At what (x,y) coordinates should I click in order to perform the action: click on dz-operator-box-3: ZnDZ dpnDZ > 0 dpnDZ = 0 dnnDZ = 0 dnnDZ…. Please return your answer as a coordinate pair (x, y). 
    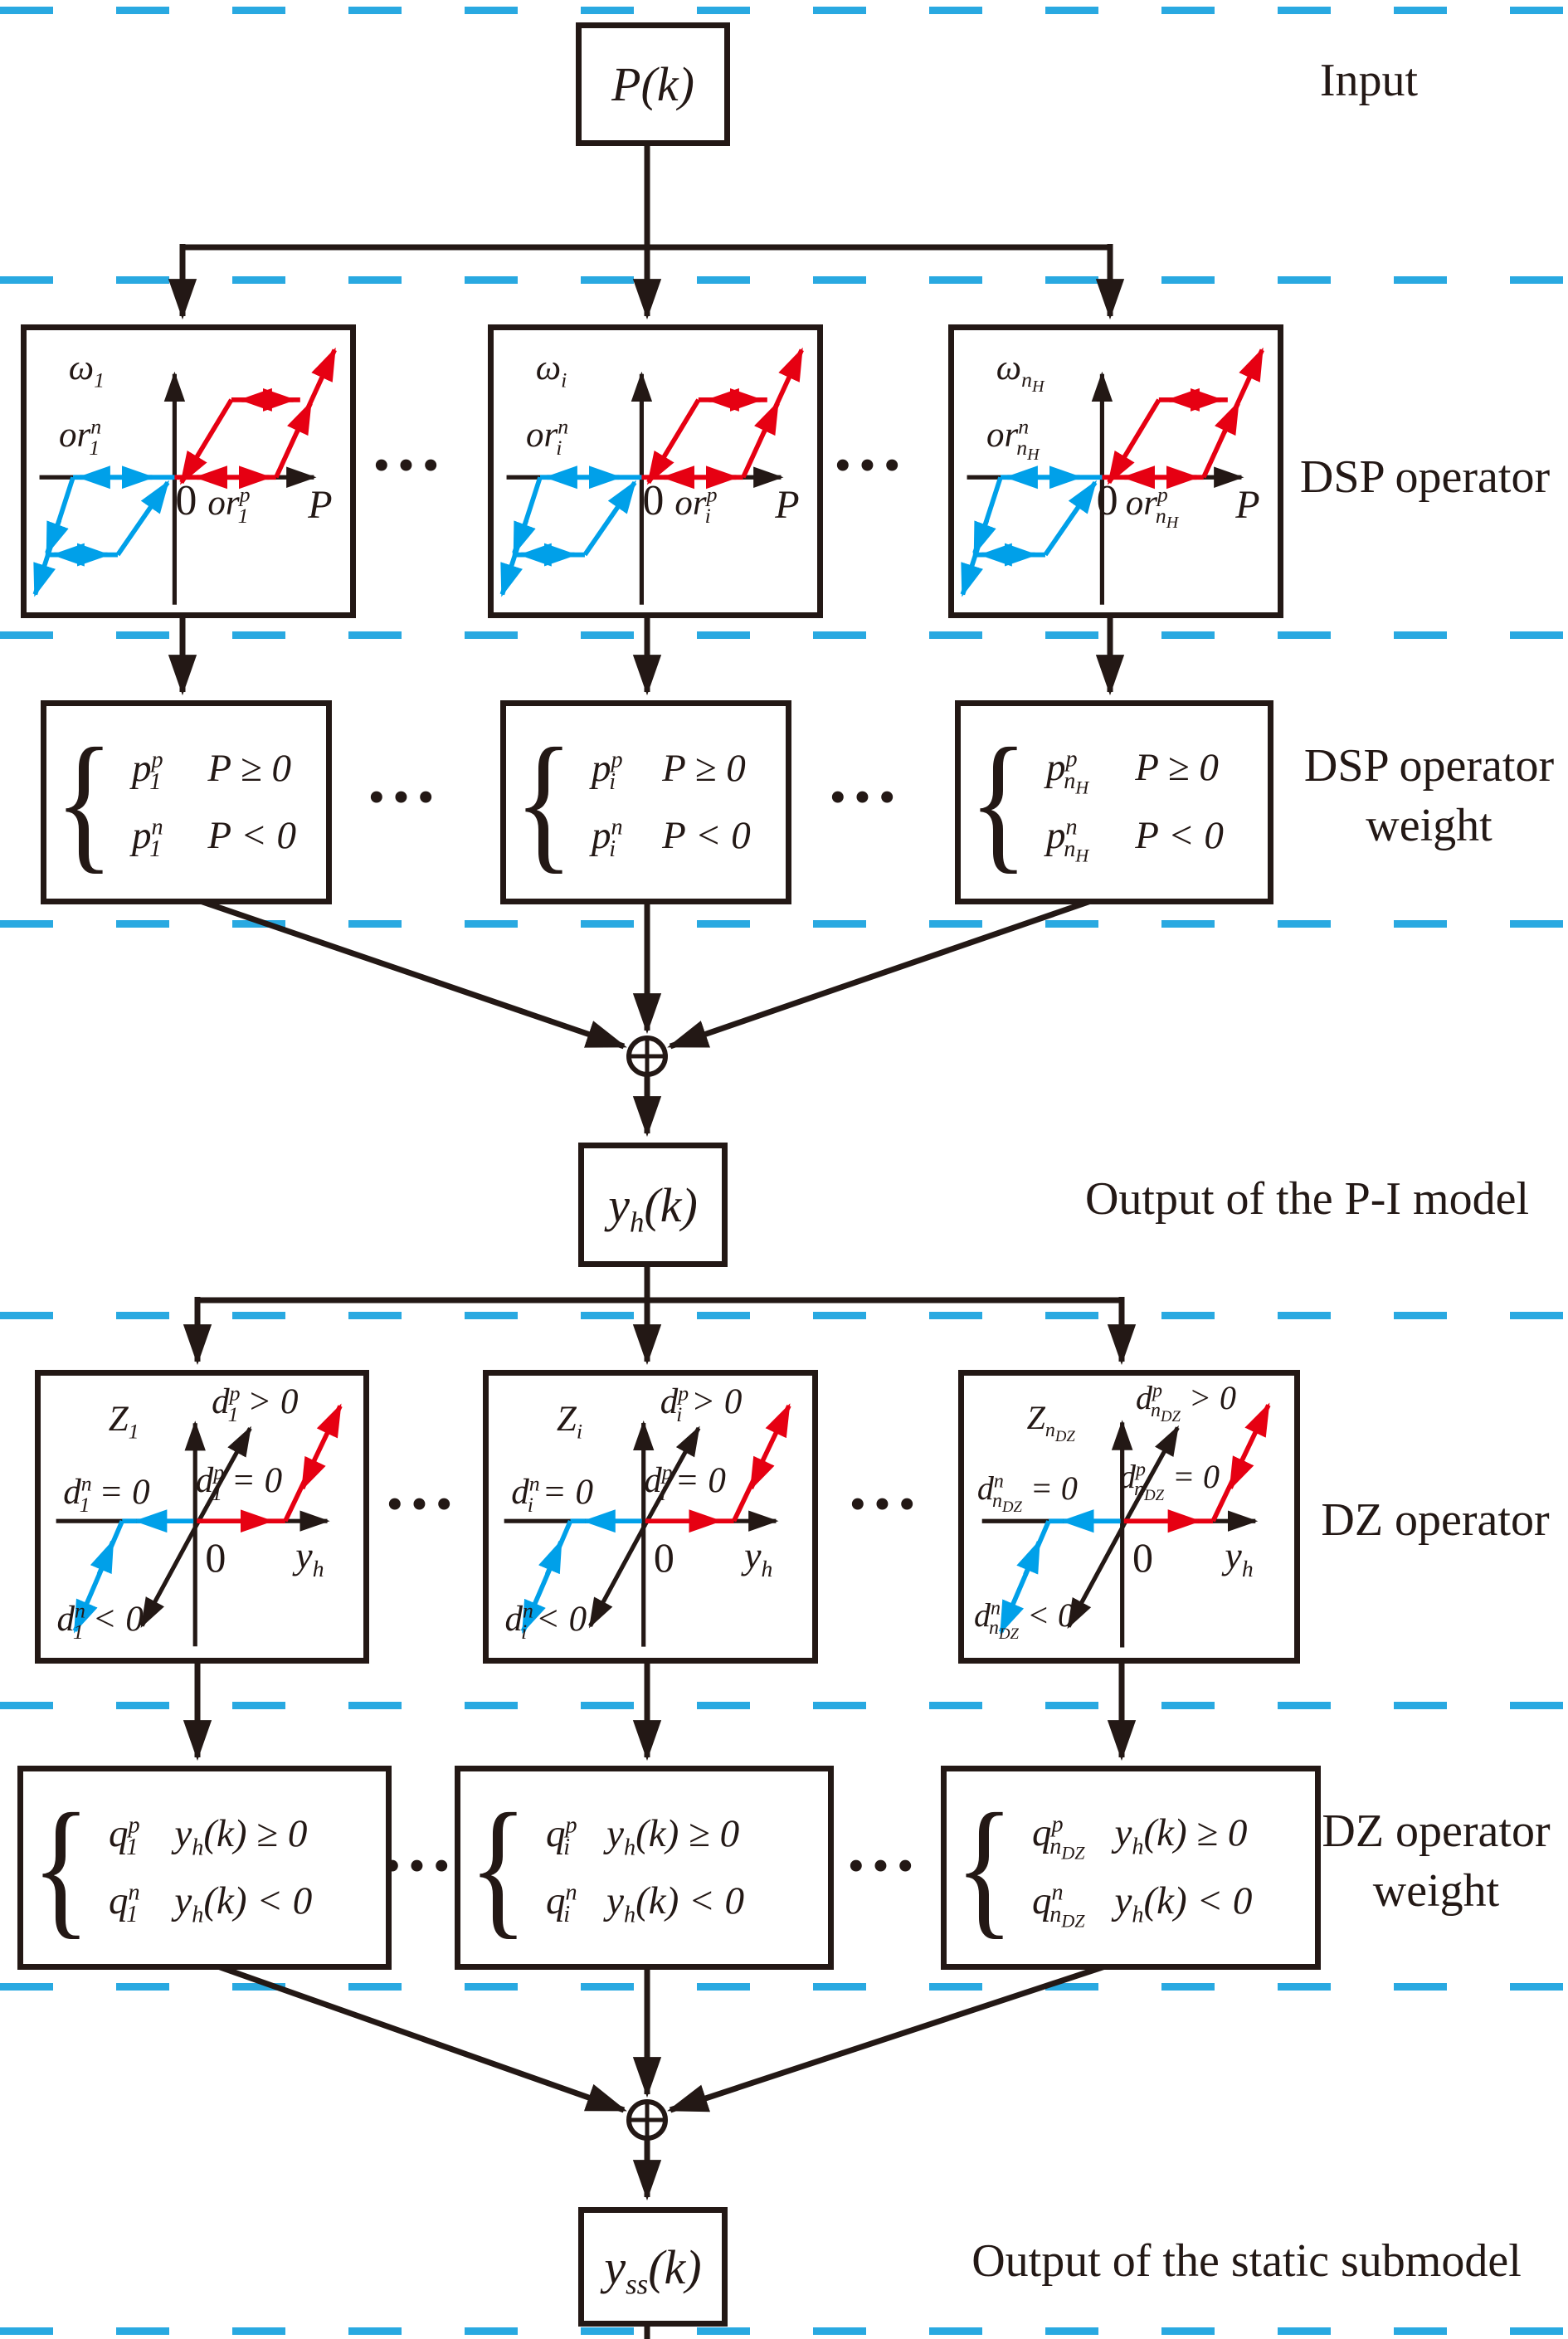
    Looking at the image, I should click on (1129, 1517).